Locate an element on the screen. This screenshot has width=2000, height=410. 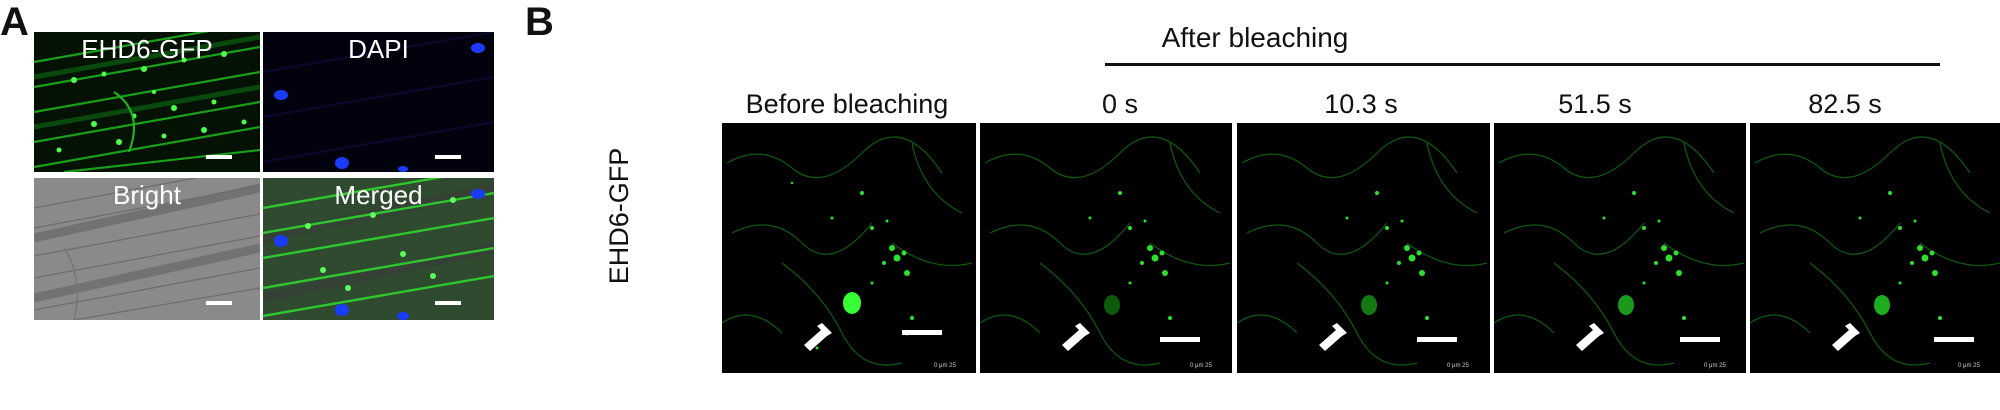
micrograph-ehd6-gfp: EHD6-GFP is located at coordinates (147, 102).